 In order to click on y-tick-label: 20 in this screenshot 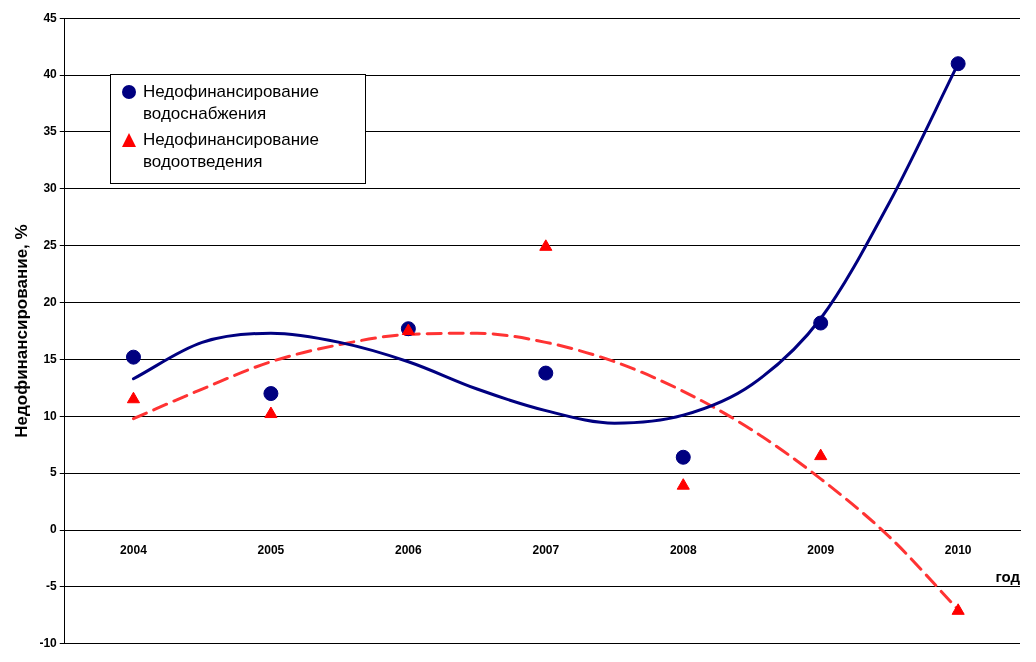, I will do `click(50, 301)`.